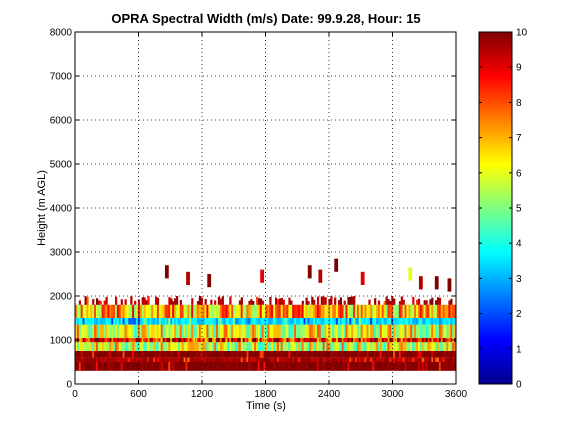  What do you see at coordinates (519, 279) in the screenshot?
I see `colorbar-tick-label: 3` at bounding box center [519, 279].